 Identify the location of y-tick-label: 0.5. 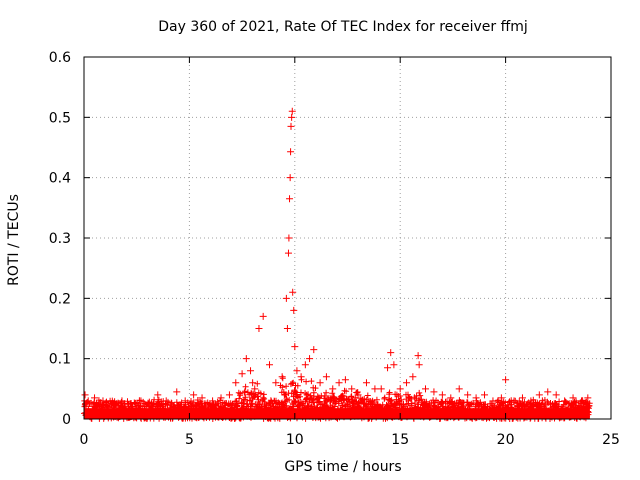
(60, 118).